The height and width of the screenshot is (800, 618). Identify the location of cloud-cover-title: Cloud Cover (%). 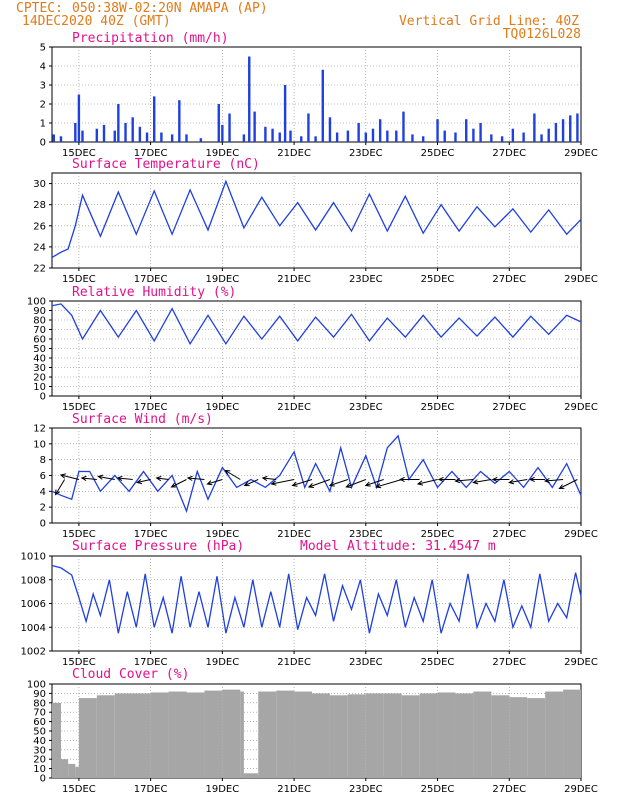
(130, 674).